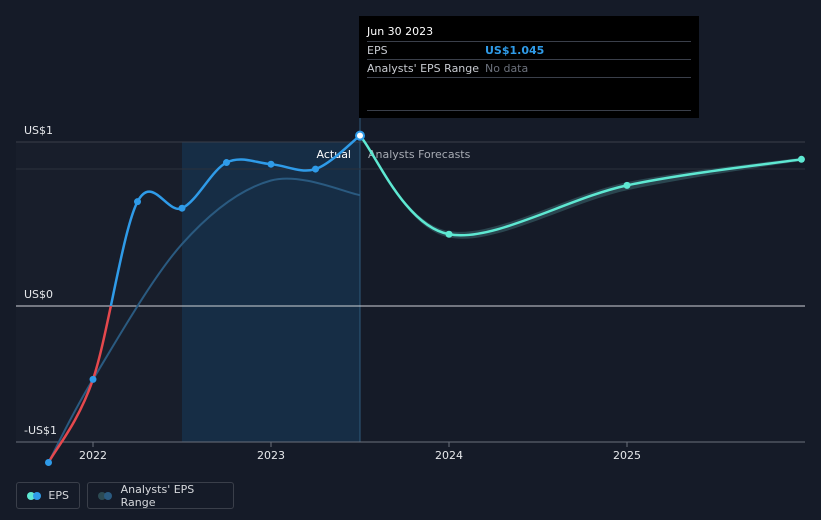  Describe the element at coordinates (400, 31) in the screenshot. I see `tooltip-date: Jun 30 2023` at that location.